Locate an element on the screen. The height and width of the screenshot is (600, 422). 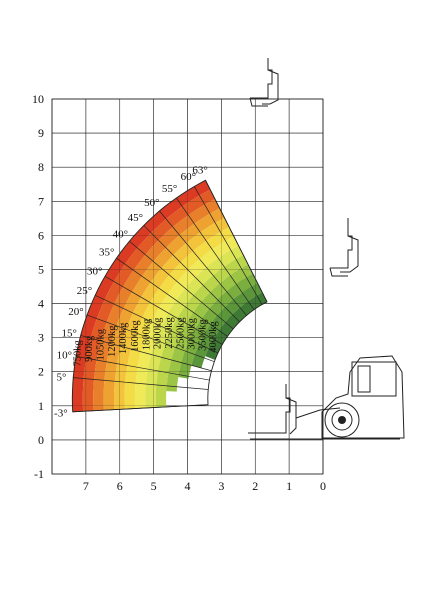
load-zone-label: 1800kg is located at coordinates (146, 334).